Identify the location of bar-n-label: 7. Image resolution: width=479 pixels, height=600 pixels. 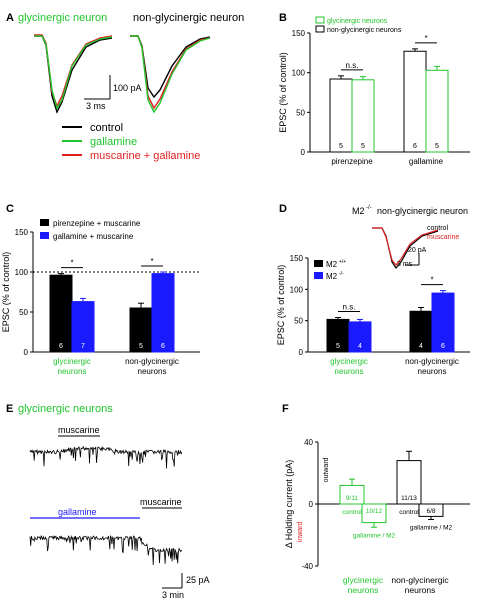
(83, 346).